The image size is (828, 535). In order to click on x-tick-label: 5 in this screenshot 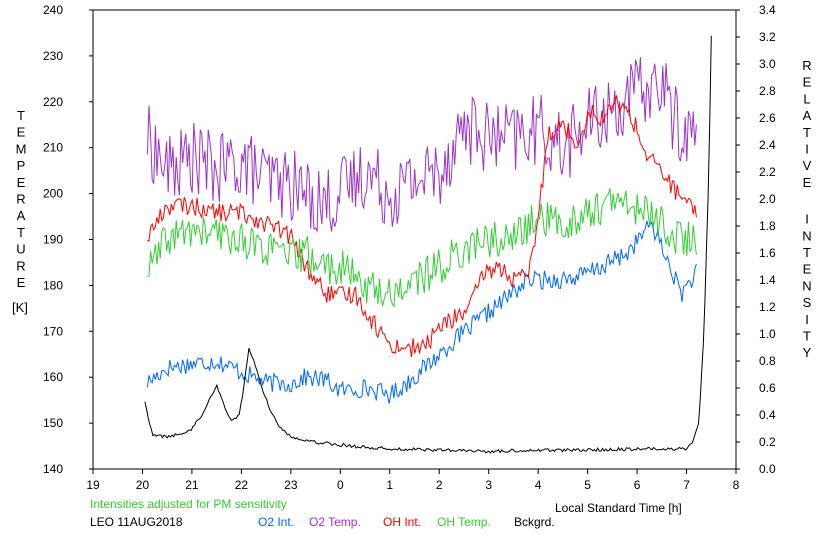, I will do `click(587, 485)`.